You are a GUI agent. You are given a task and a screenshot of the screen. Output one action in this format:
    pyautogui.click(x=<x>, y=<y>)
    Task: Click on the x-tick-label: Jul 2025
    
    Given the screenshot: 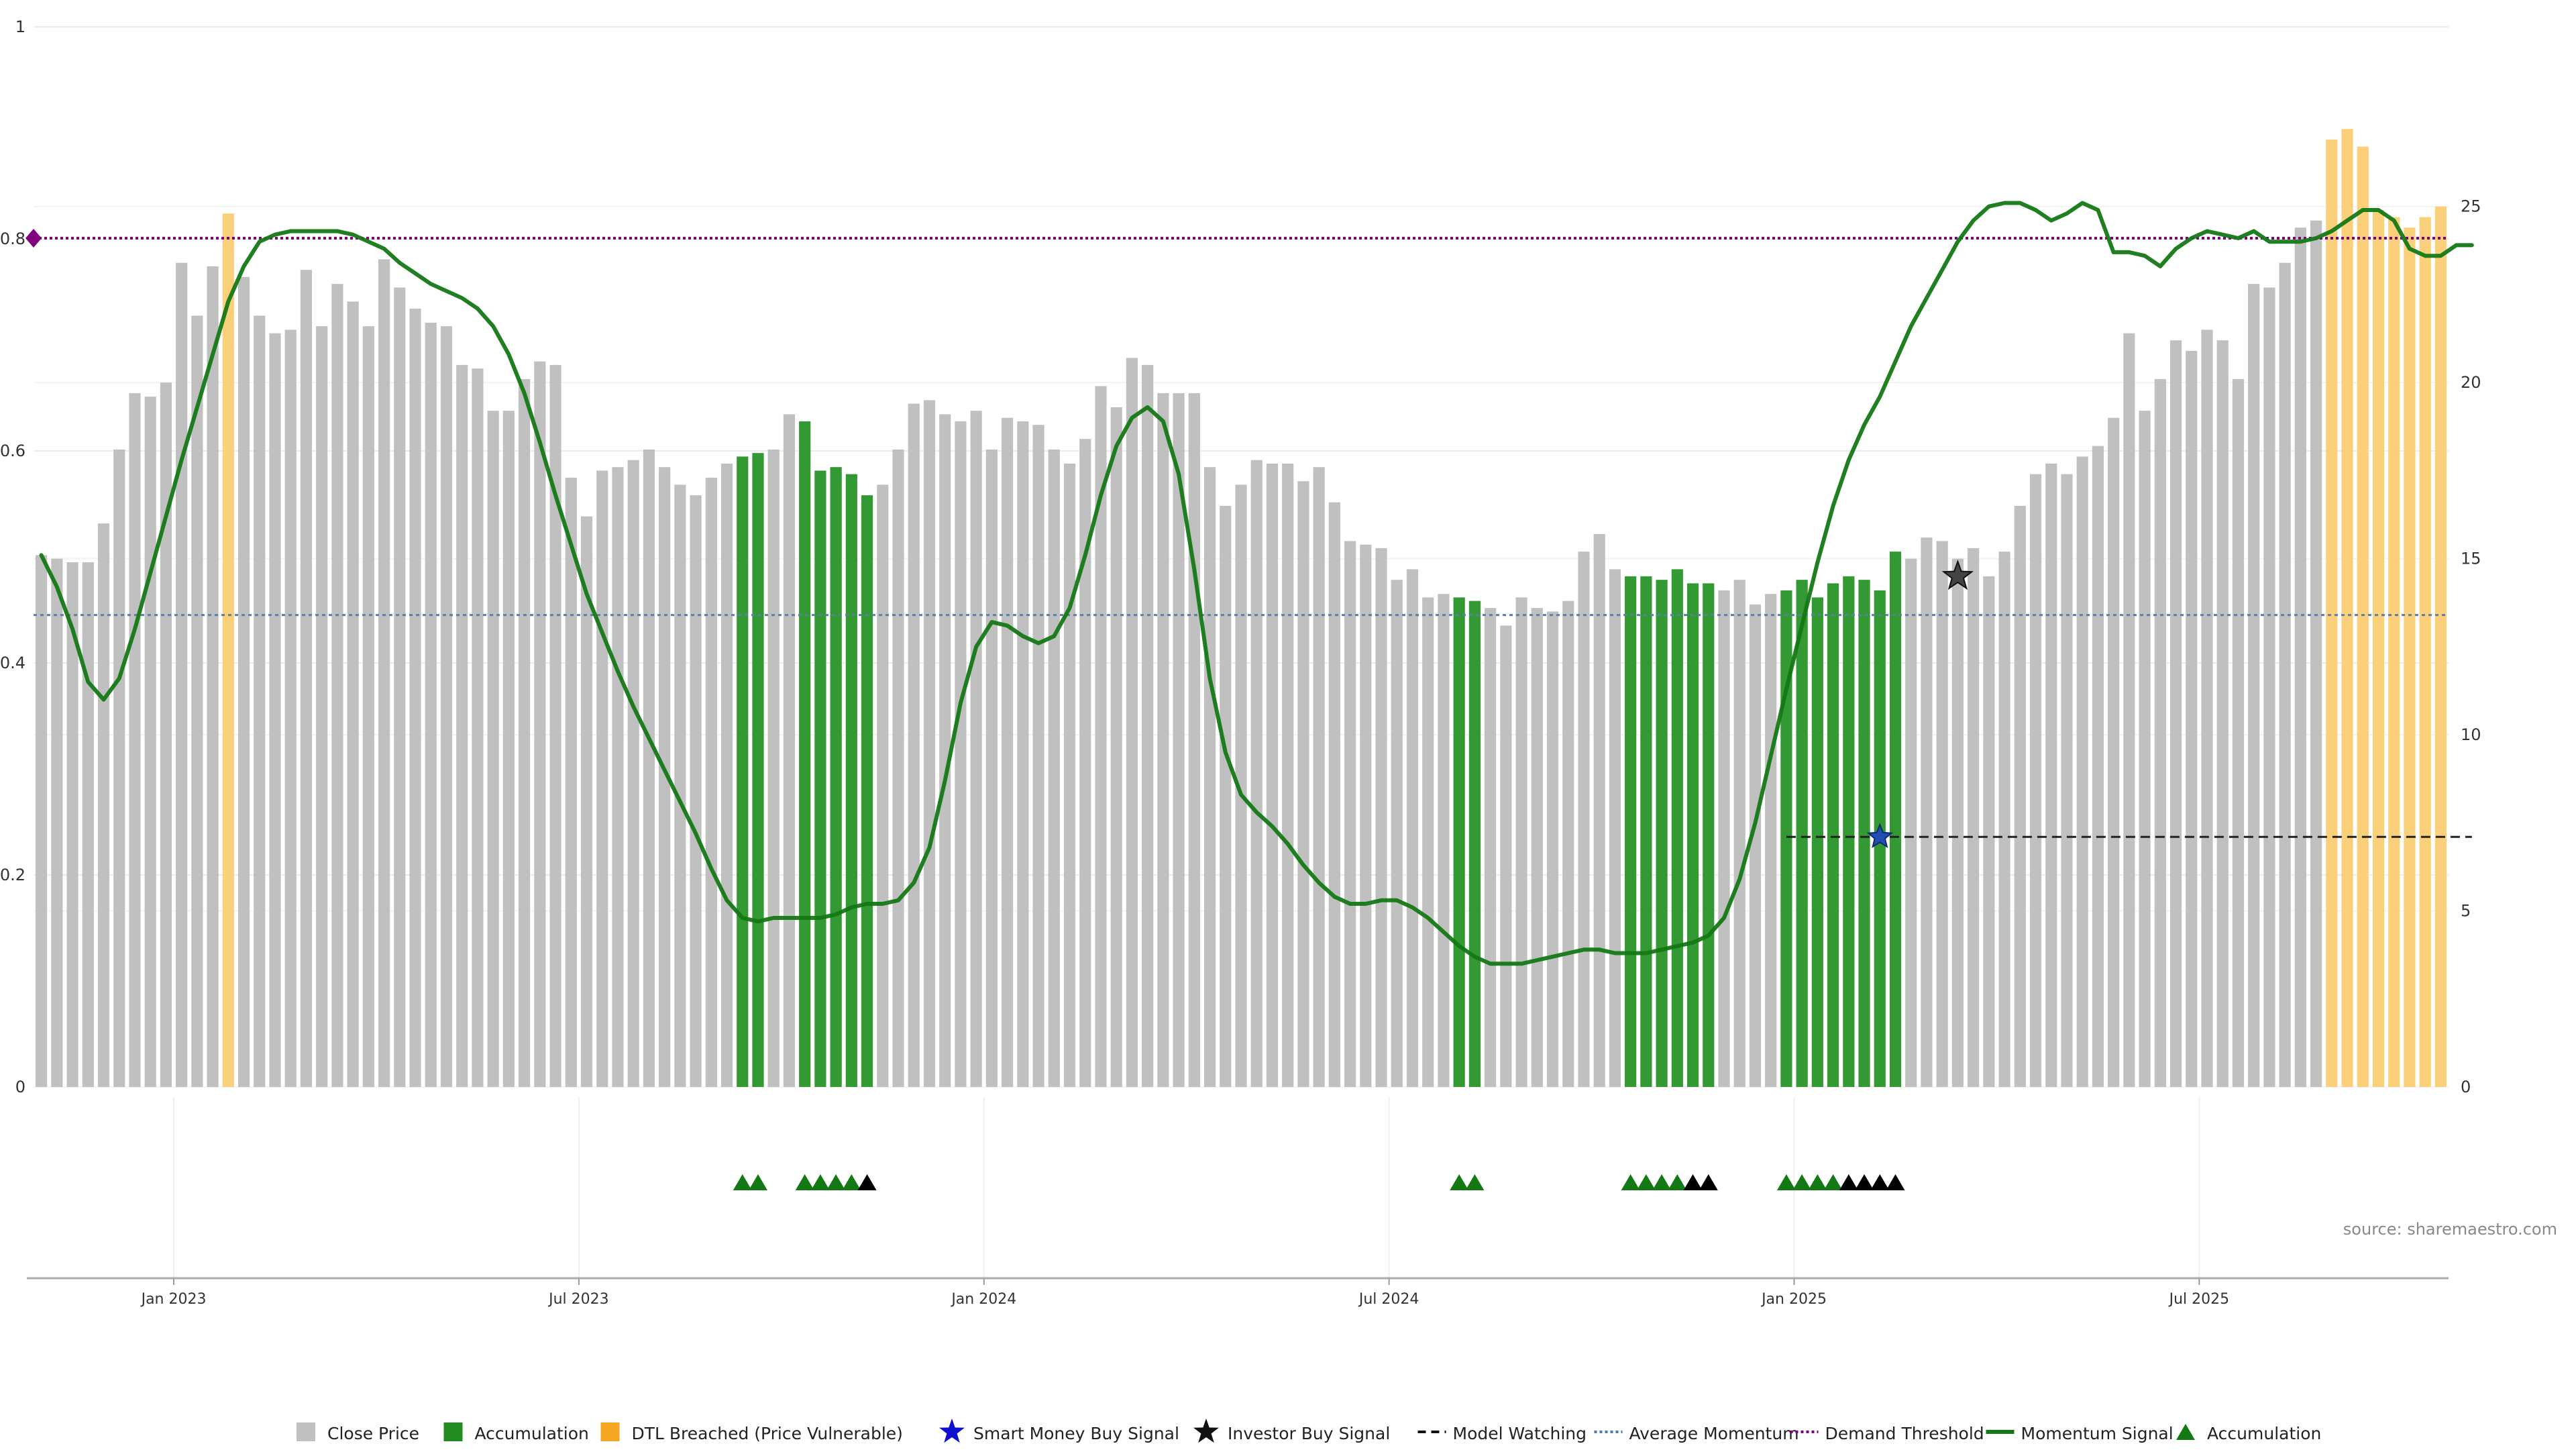 What is the action you would take?
    pyautogui.click(x=2199, y=1300)
    